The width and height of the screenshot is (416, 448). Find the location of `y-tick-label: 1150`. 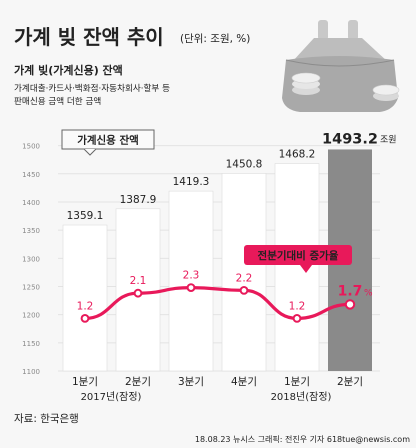

y-tick-label: 1150 is located at coordinates (31, 344).